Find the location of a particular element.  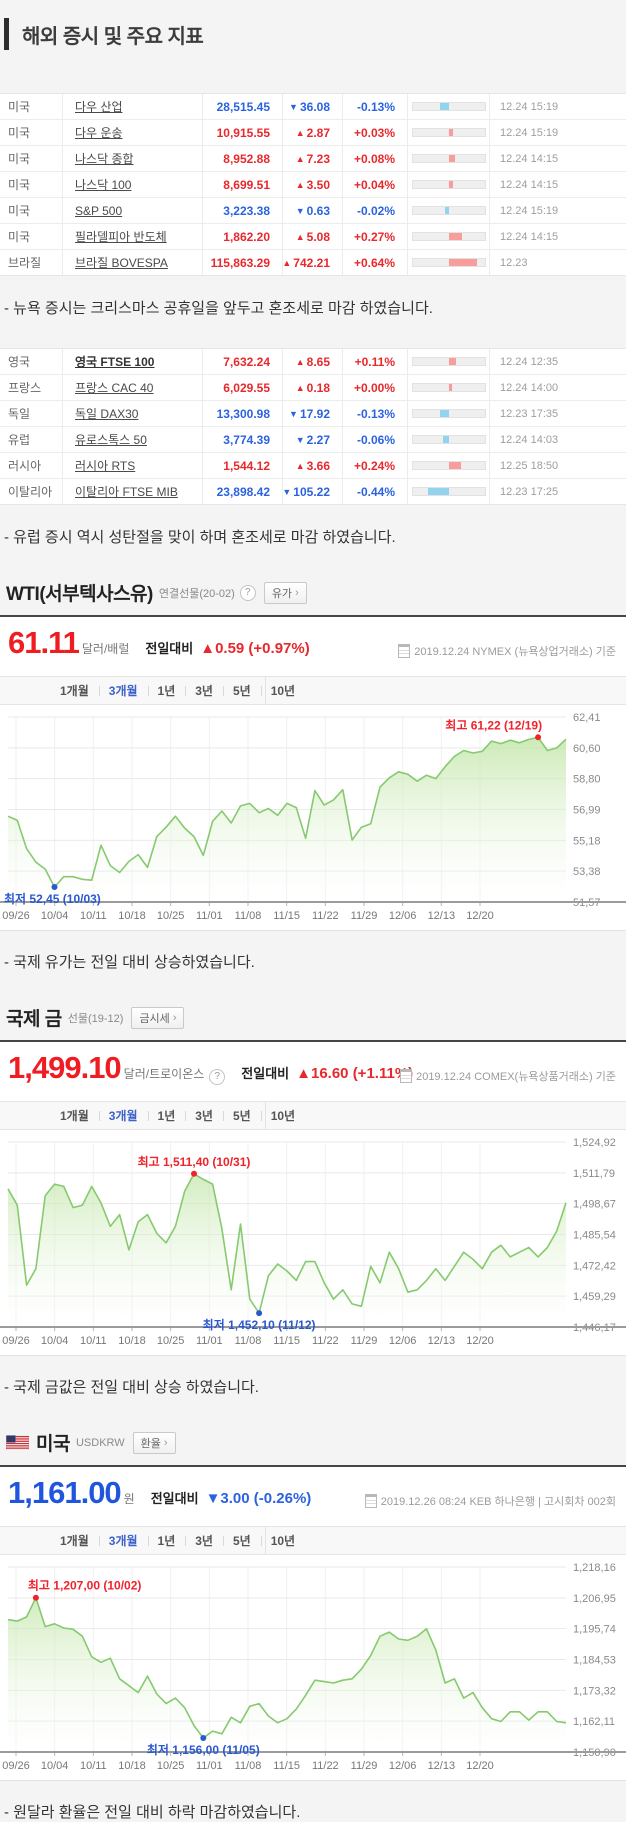

index-link: 필라델피아 반도체 is located at coordinates (121, 237).